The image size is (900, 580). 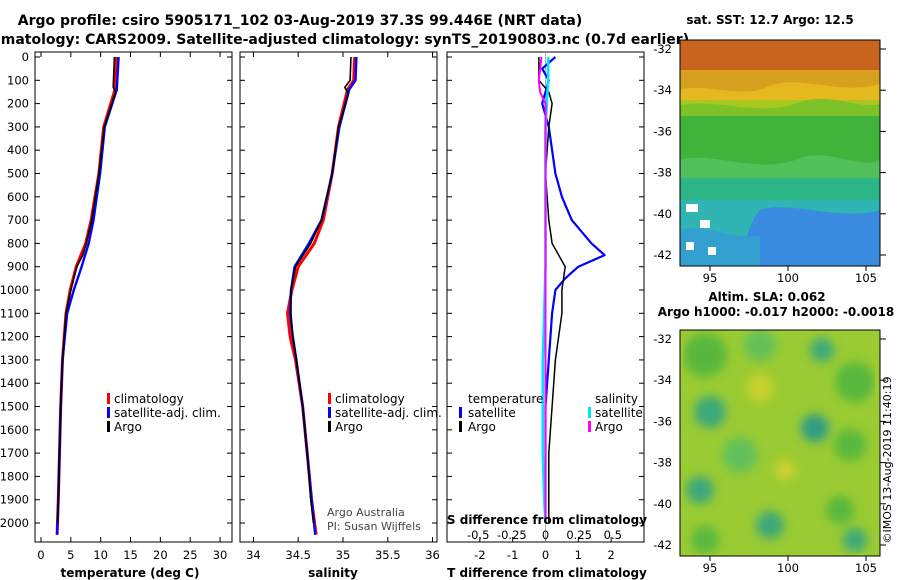 What do you see at coordinates (609, 427) in the screenshot?
I see `legend-label-s-argo: Argo` at bounding box center [609, 427].